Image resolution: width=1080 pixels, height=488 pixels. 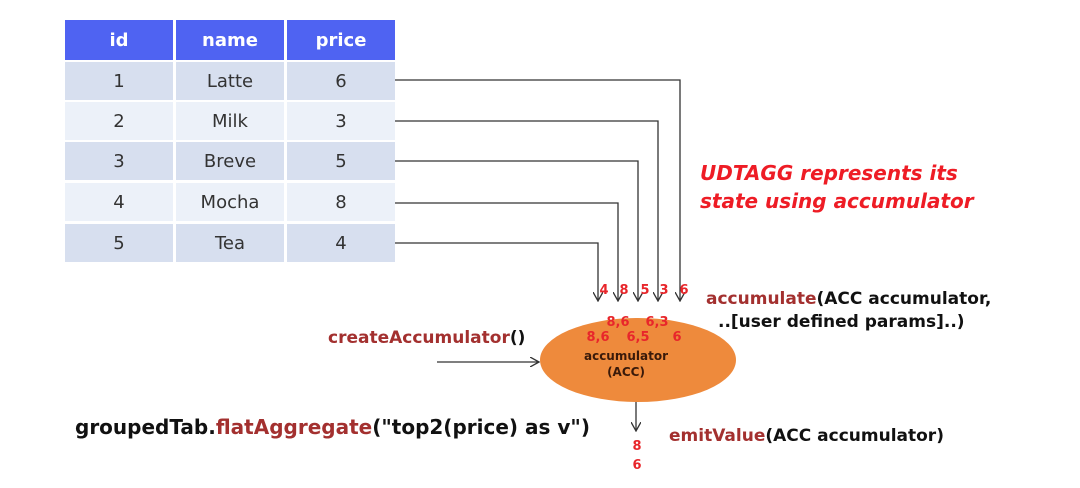 I want to click on output-value: 6, so click(x=636, y=465).